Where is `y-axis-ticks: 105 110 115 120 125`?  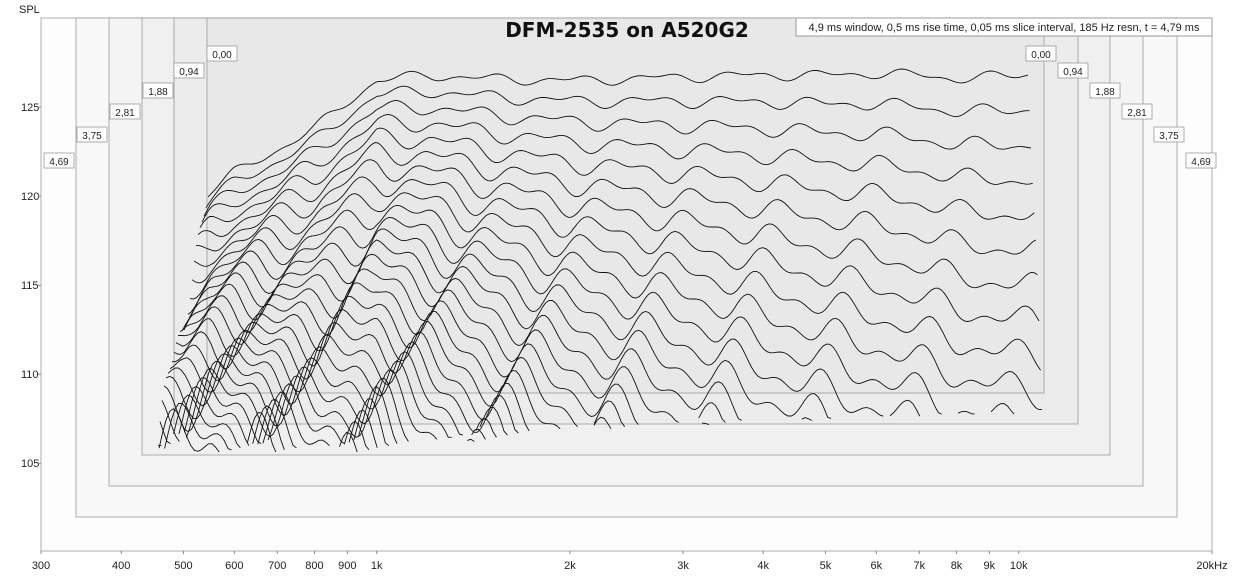
y-axis-ticks: 105 110 115 120 125 is located at coordinates (31, 286).